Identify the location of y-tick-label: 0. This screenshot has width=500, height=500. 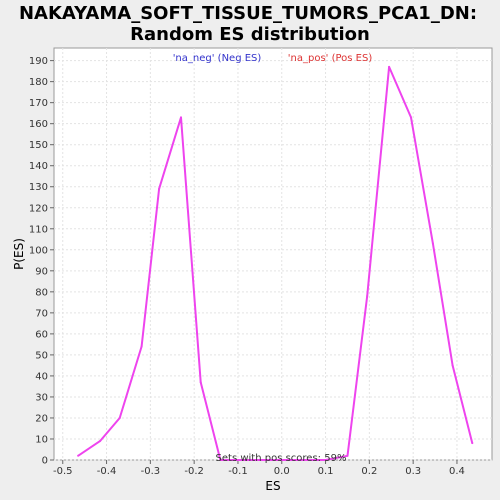
(45, 461).